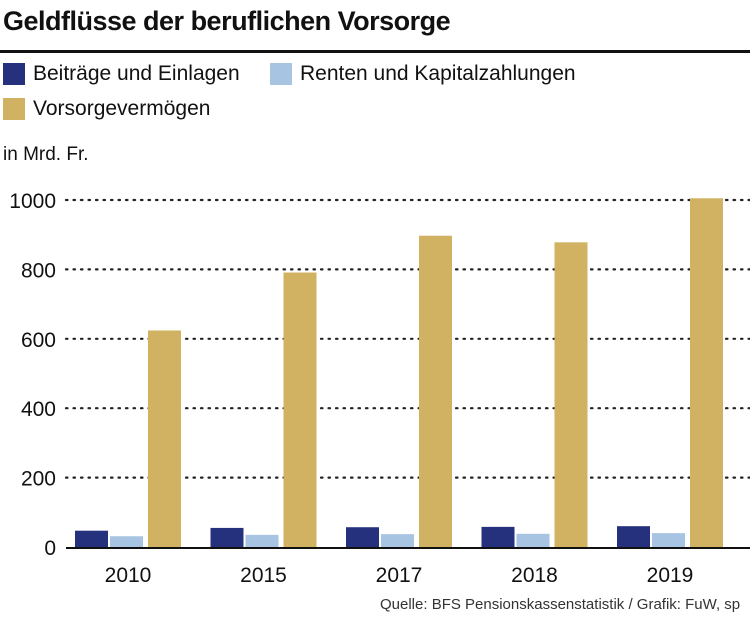 The image size is (750, 617). What do you see at coordinates (128, 575) in the screenshot?
I see `x-tick-label-2010: 2010` at bounding box center [128, 575].